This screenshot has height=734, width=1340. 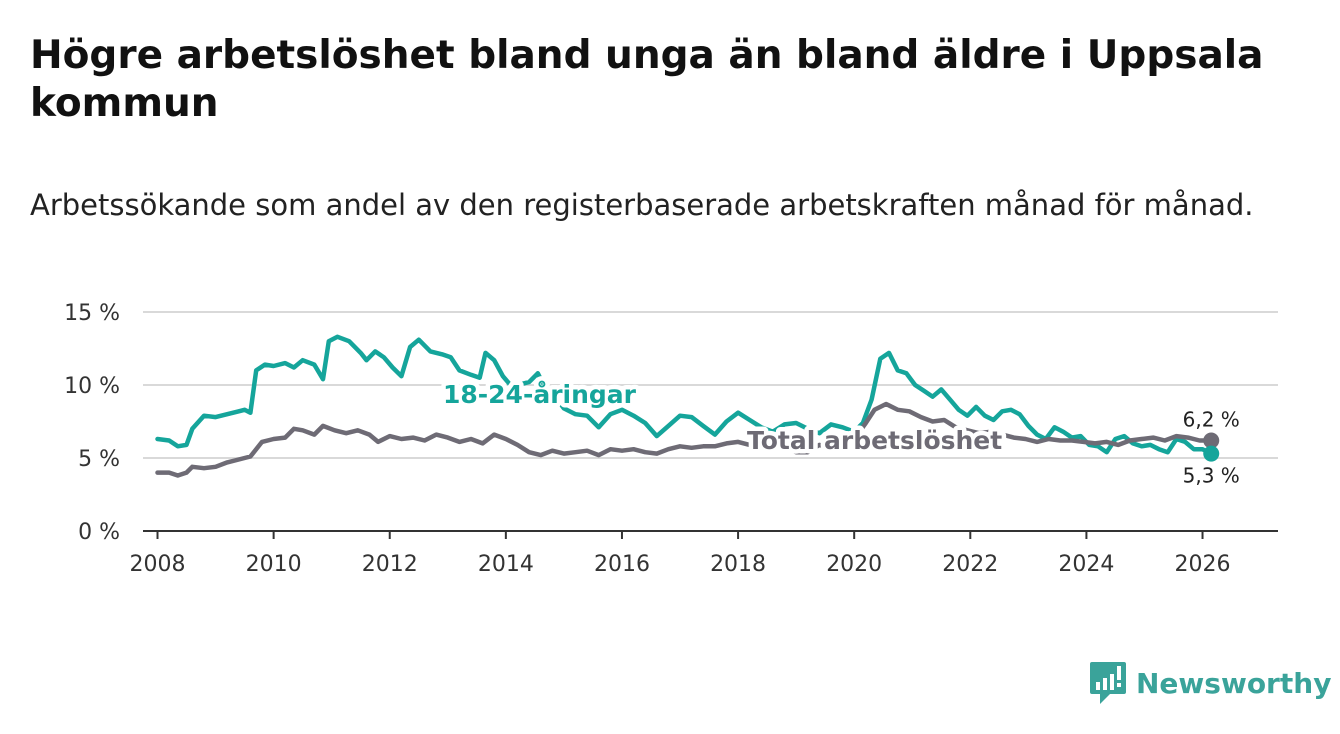 I want to click on x-tick-label: 2010, so click(x=274, y=564).